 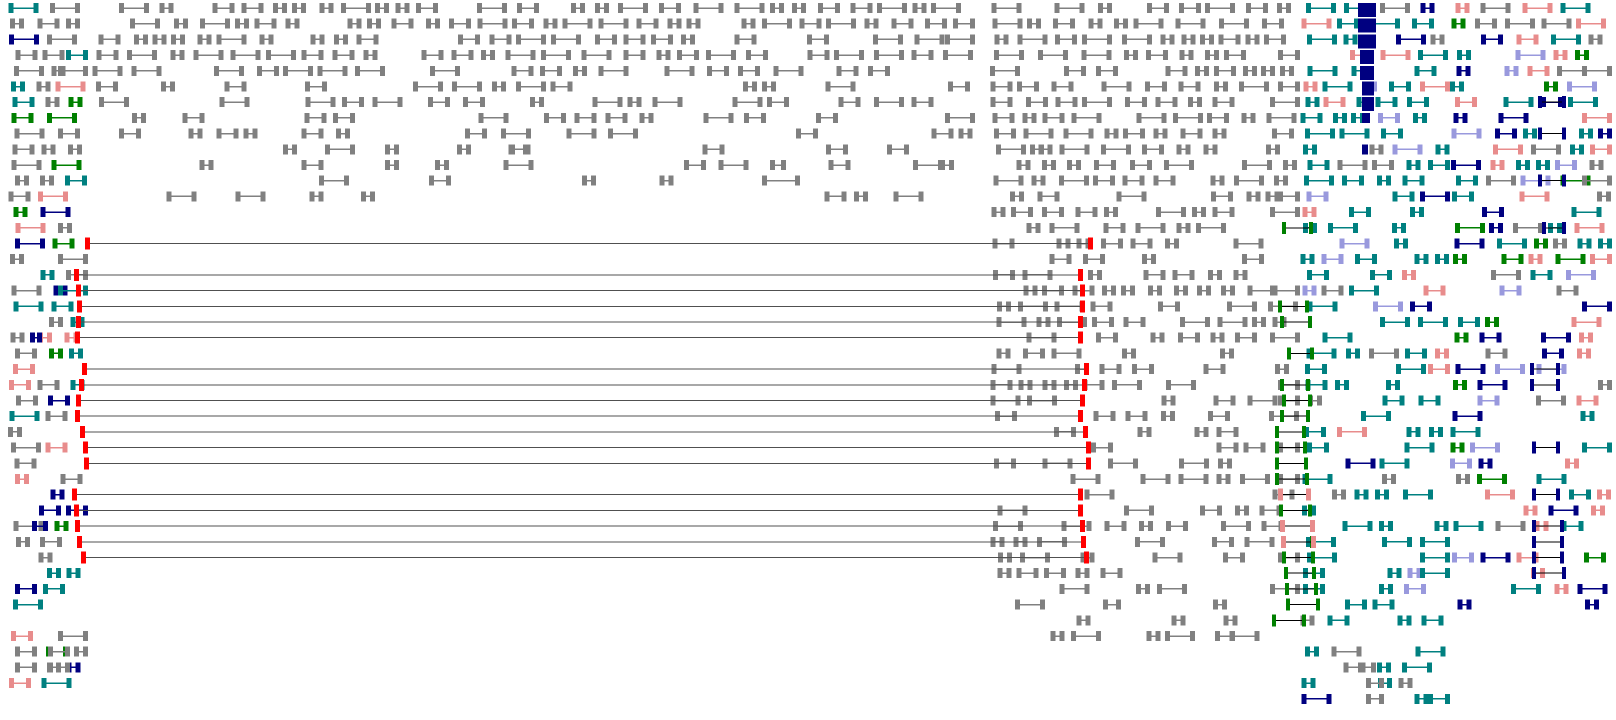 What do you see at coordinates (40, 196) in the screenshot?
I see `read-left-edge-left-cap` at bounding box center [40, 196].